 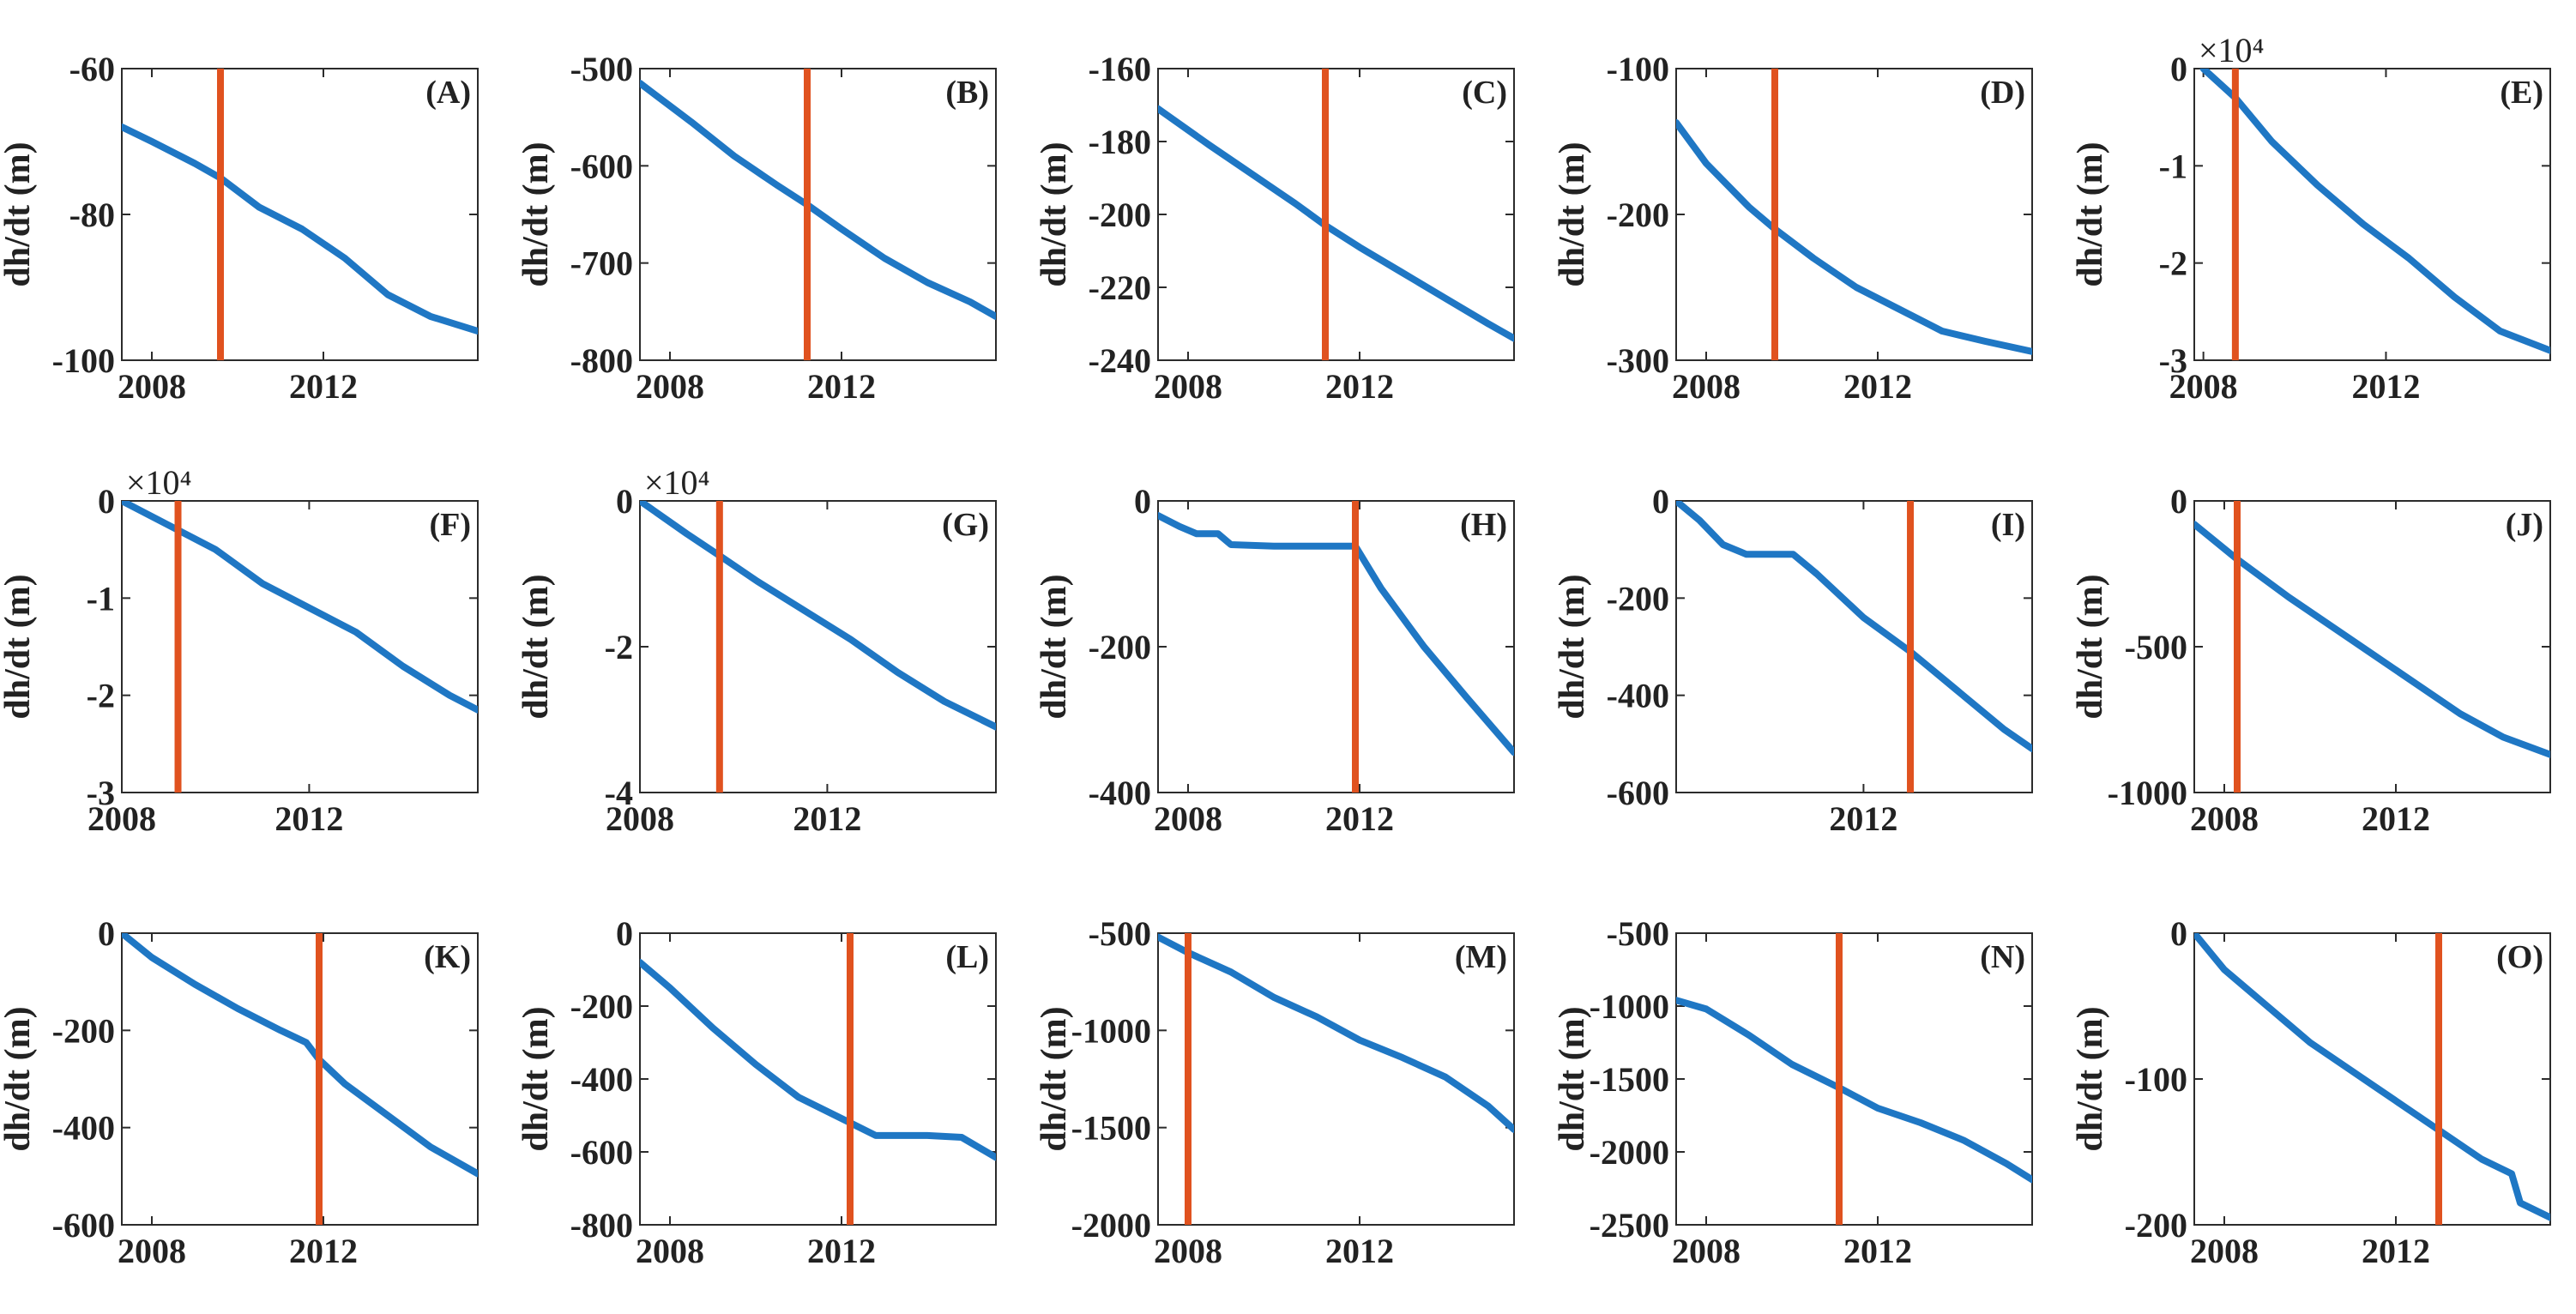 I want to click on y-tick-label: -60, so click(x=92, y=69).